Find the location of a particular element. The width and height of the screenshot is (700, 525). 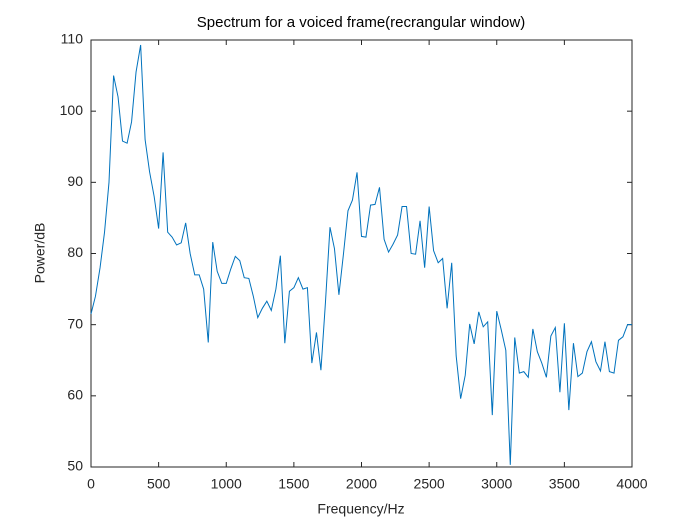

x-axis-label: Frequency/Hz is located at coordinates (360, 509).